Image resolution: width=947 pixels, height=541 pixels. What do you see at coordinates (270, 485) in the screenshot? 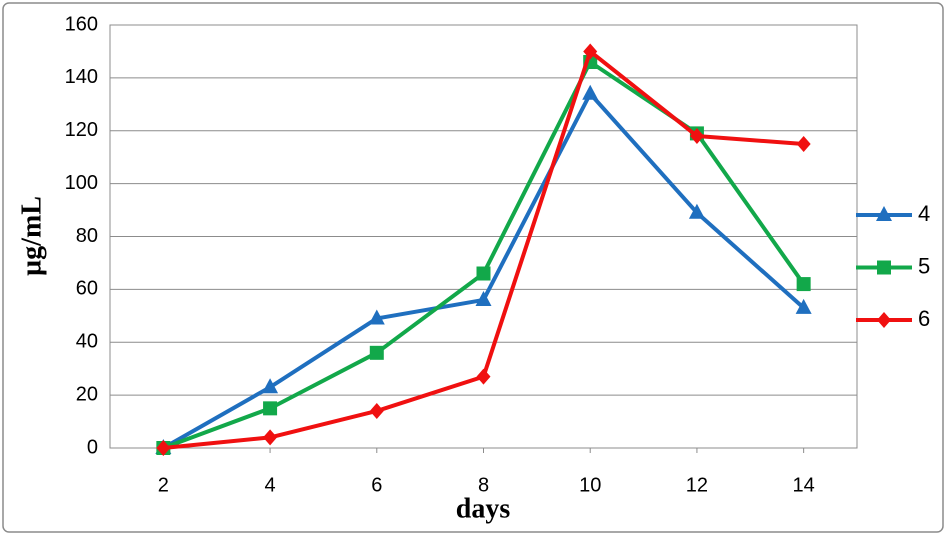
I see `x-tick-label: 4` at bounding box center [270, 485].